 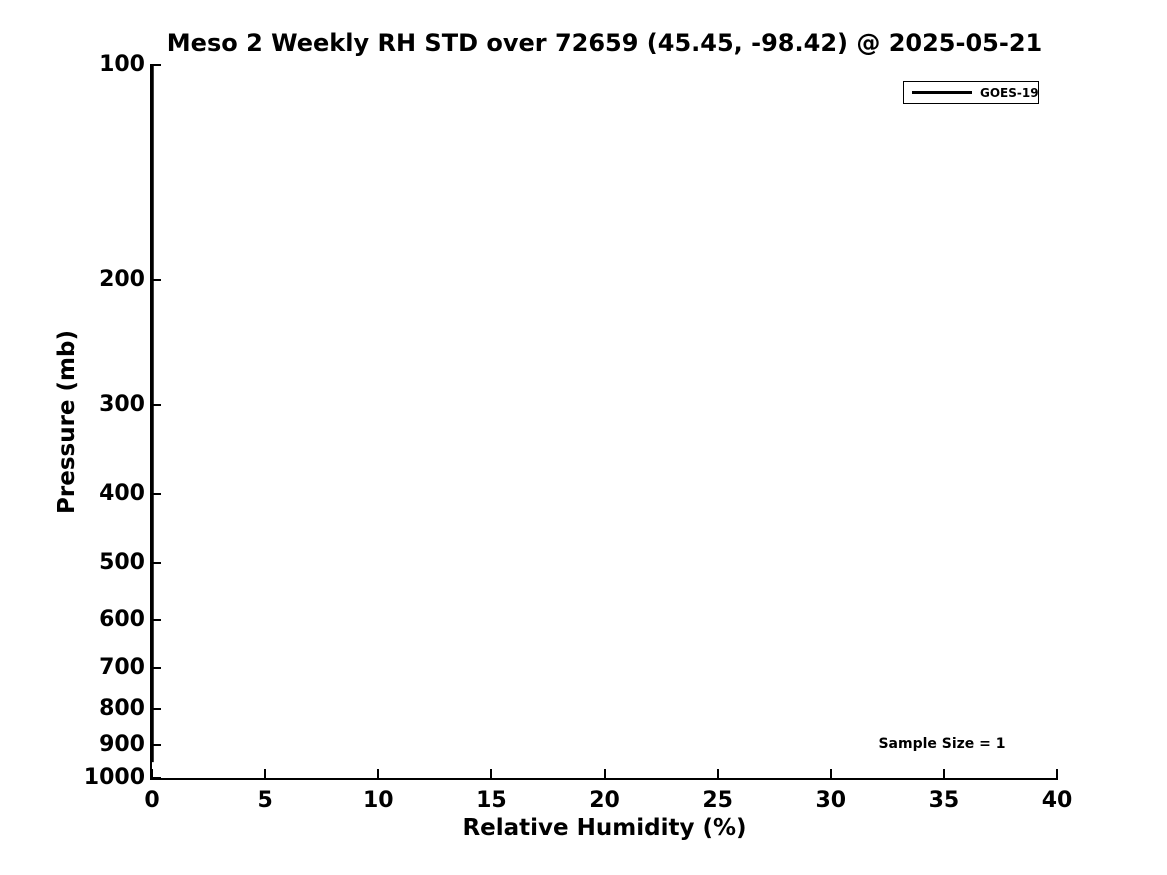 What do you see at coordinates (122, 708) in the screenshot?
I see `y-tick-label: 800` at bounding box center [122, 708].